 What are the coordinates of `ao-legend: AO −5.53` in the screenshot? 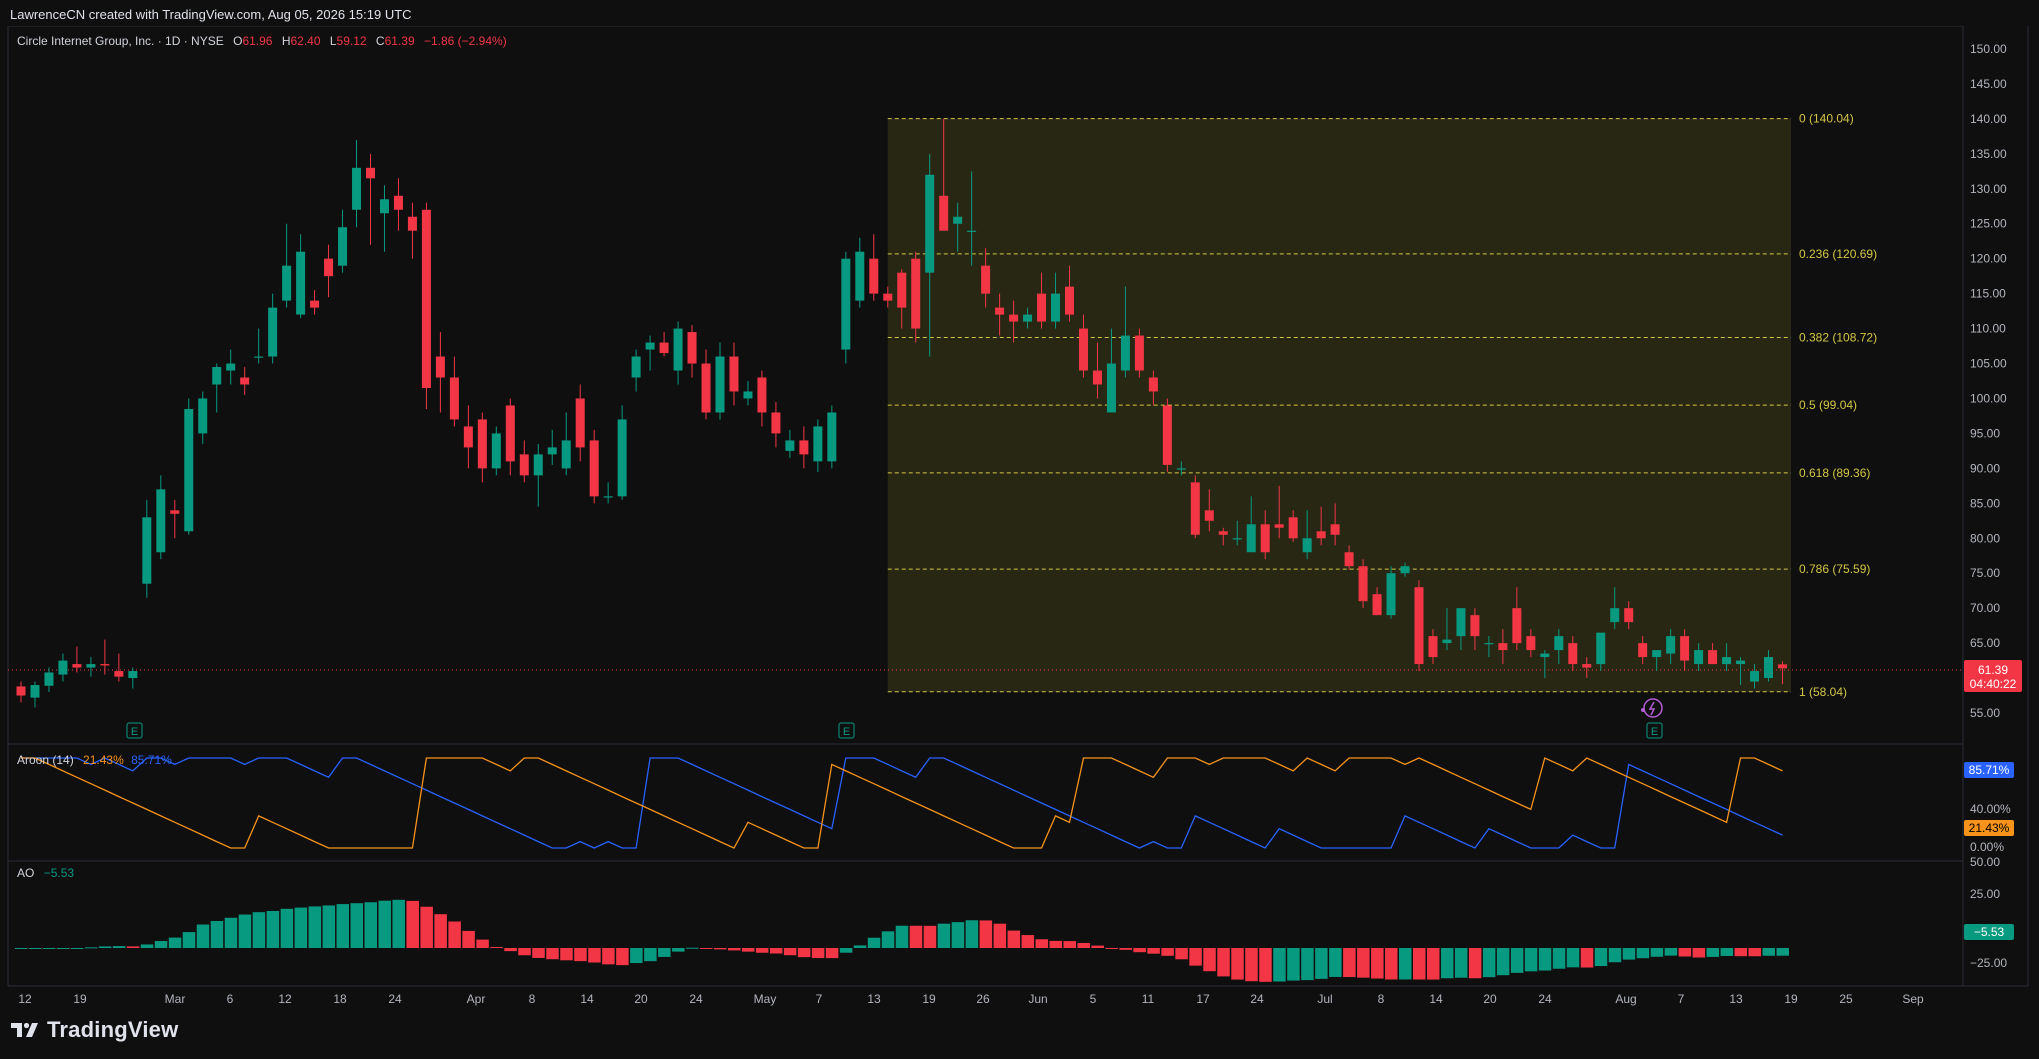 It's located at (45, 873).